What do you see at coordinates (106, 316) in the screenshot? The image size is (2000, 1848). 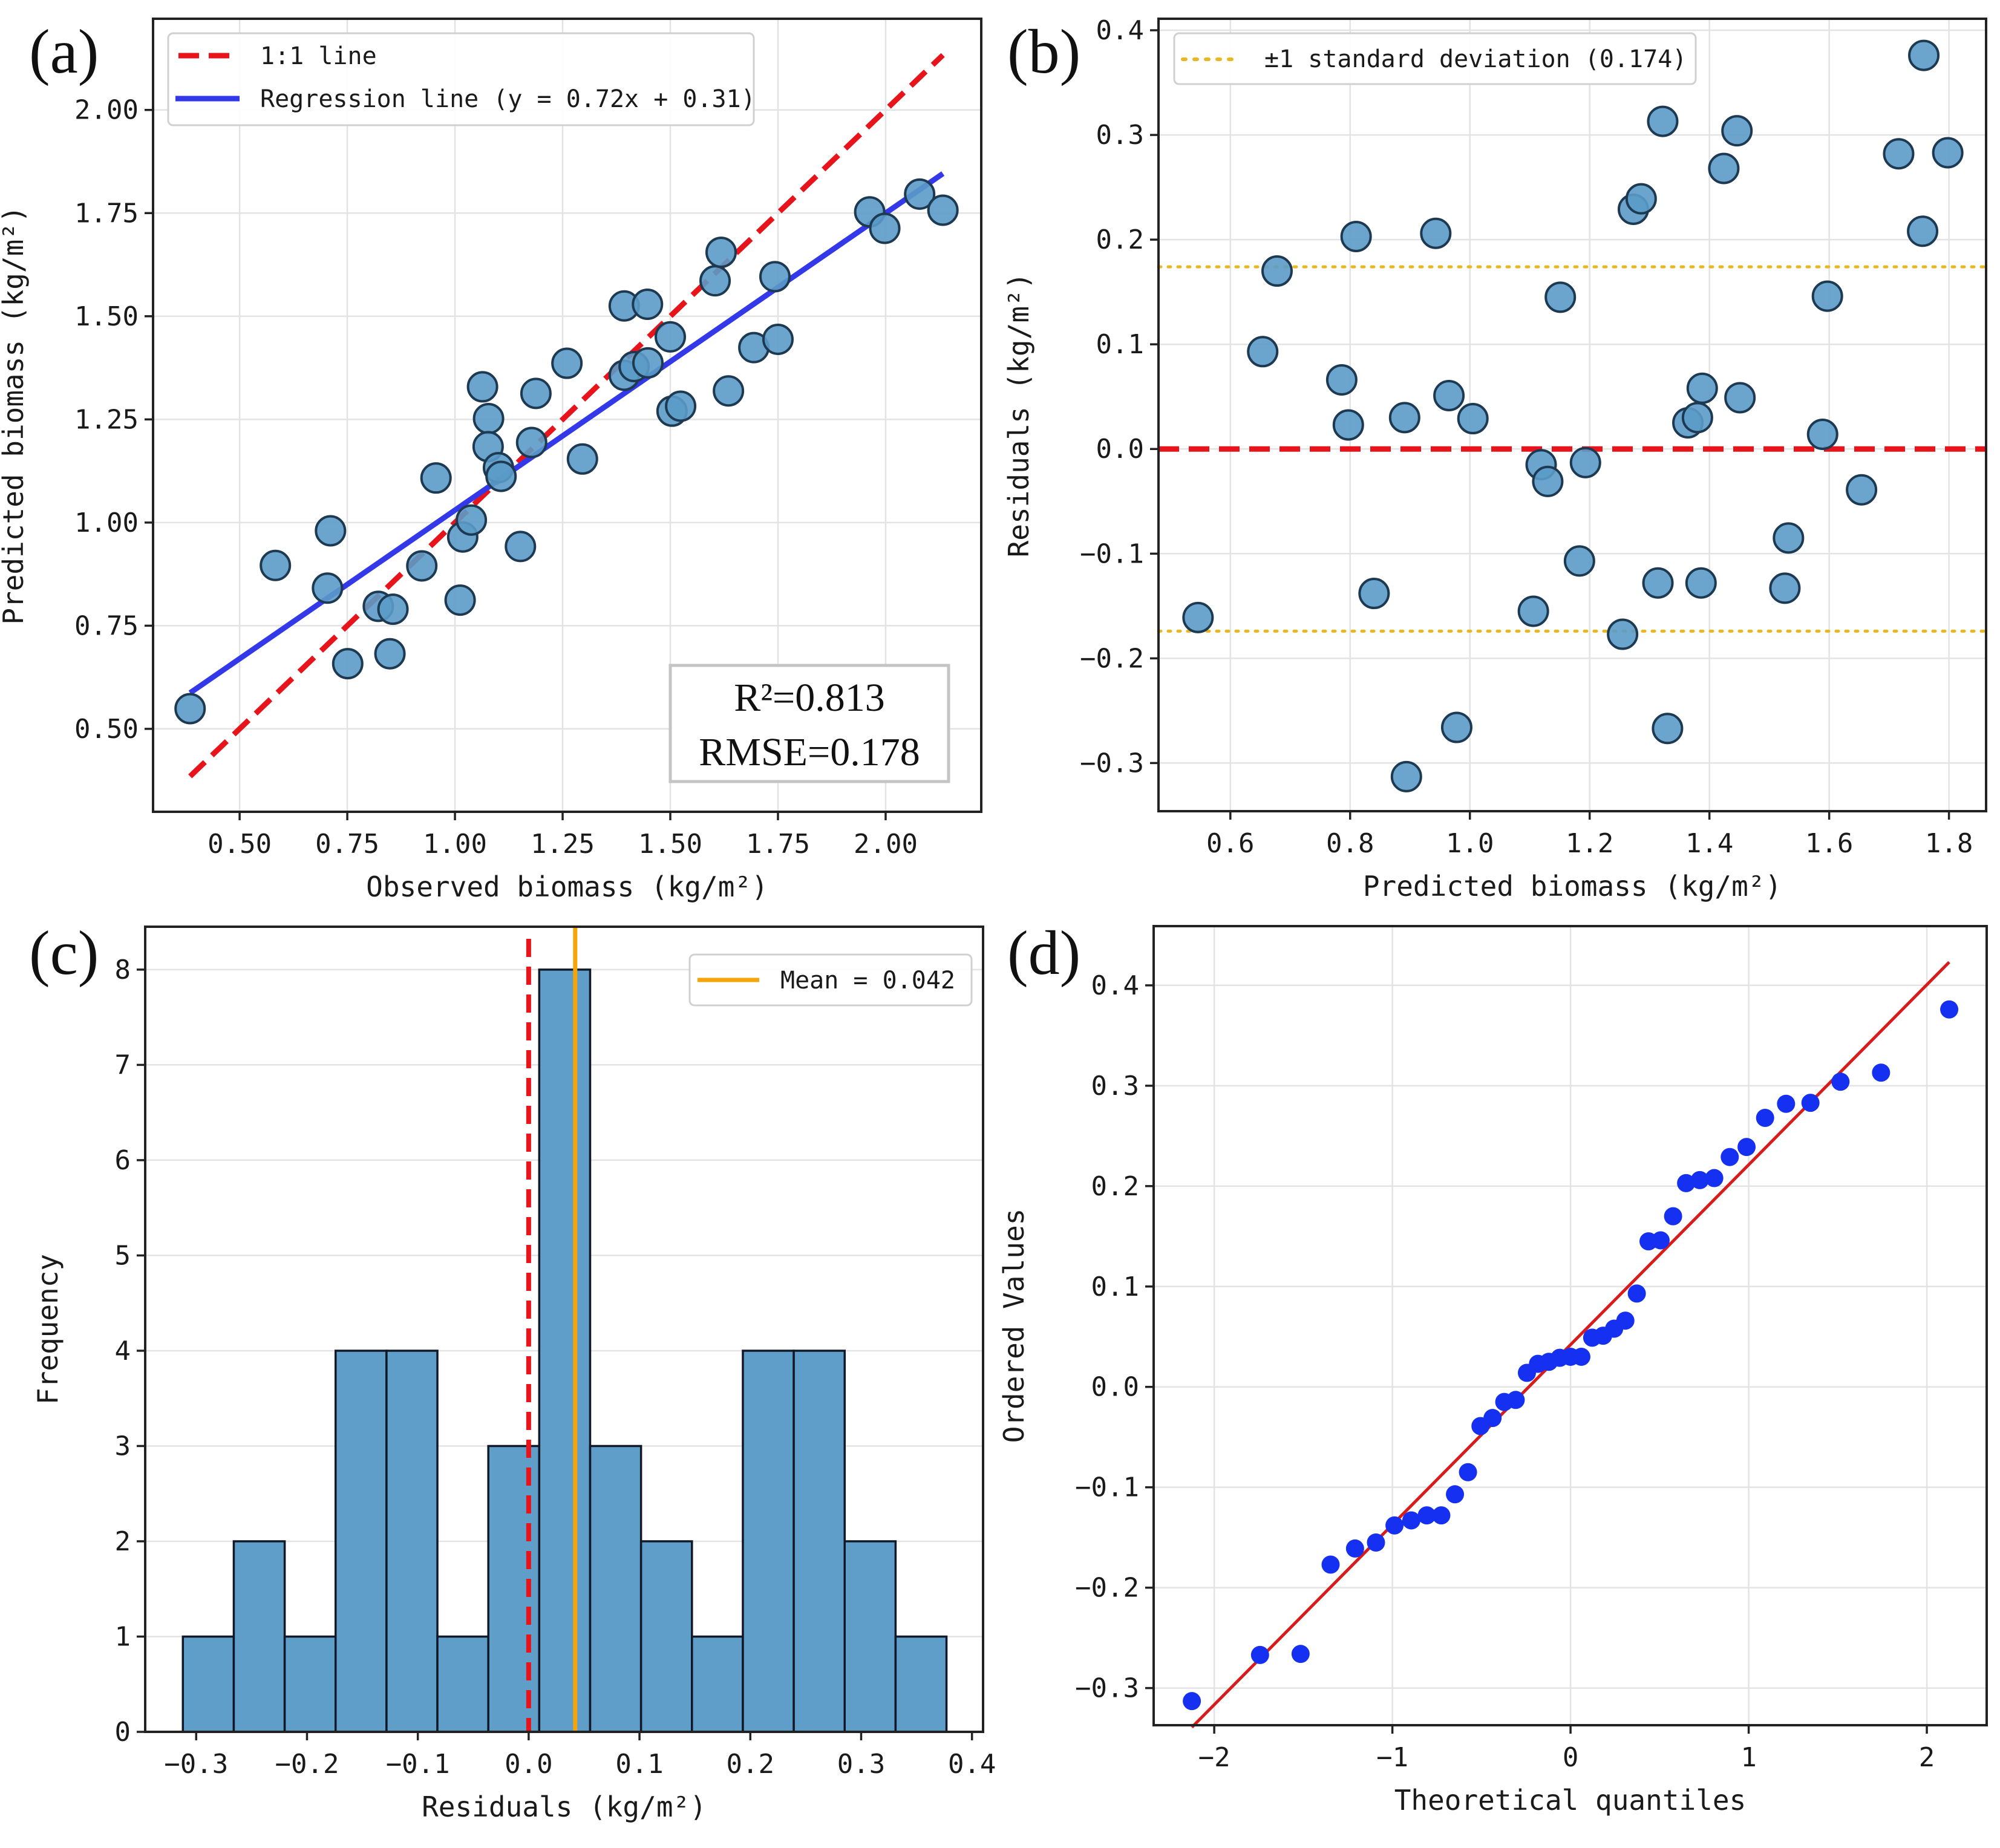 I see `y-tick-label: 1.50` at bounding box center [106, 316].